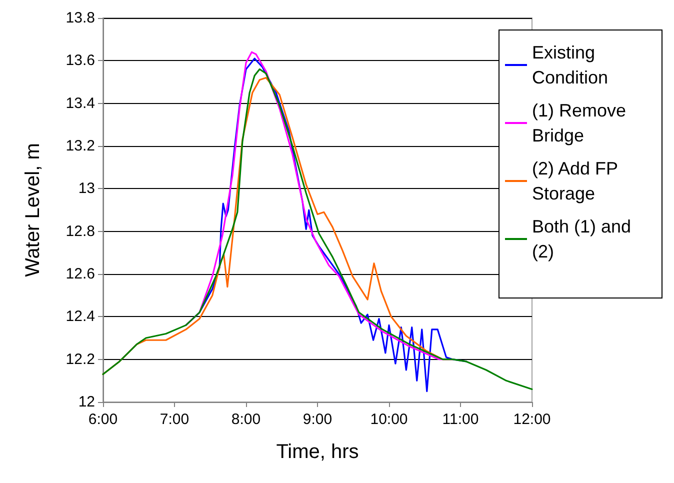  I want to click on y-tick-label: 12.4, so click(80, 317).